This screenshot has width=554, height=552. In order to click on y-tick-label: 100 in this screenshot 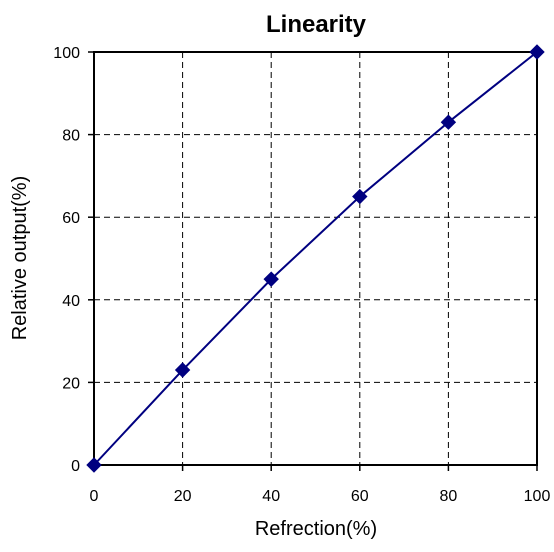, I will do `click(66, 53)`.